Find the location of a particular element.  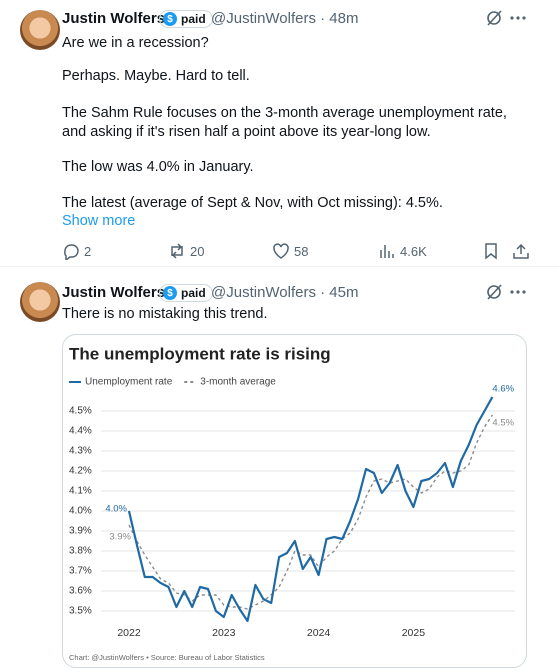

views-button: 4.6K is located at coordinates (402, 251).